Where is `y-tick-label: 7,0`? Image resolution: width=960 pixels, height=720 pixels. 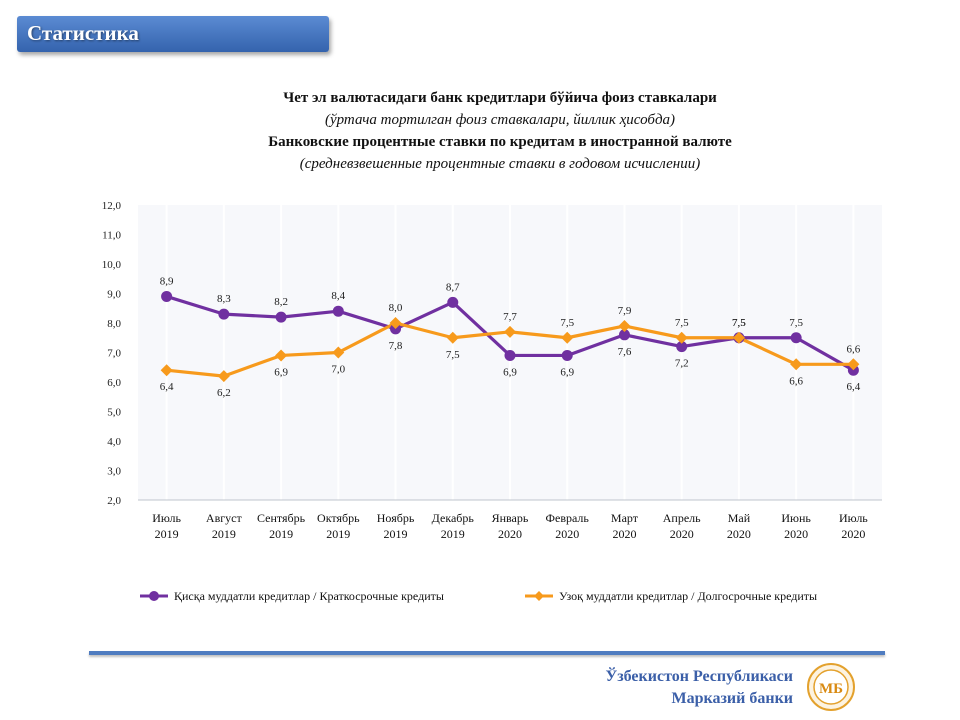
y-tick-label: 7,0 is located at coordinates (114, 354).